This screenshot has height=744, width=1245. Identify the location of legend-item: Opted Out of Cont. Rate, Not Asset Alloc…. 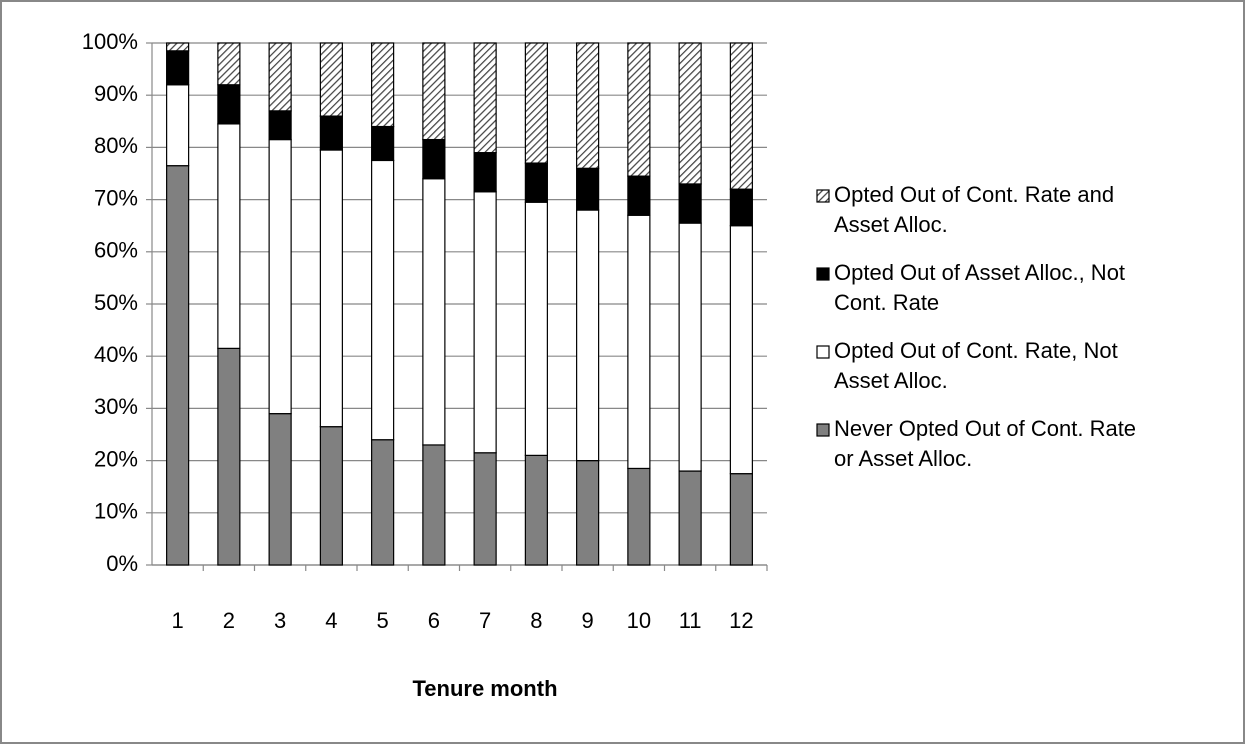
(981, 366).